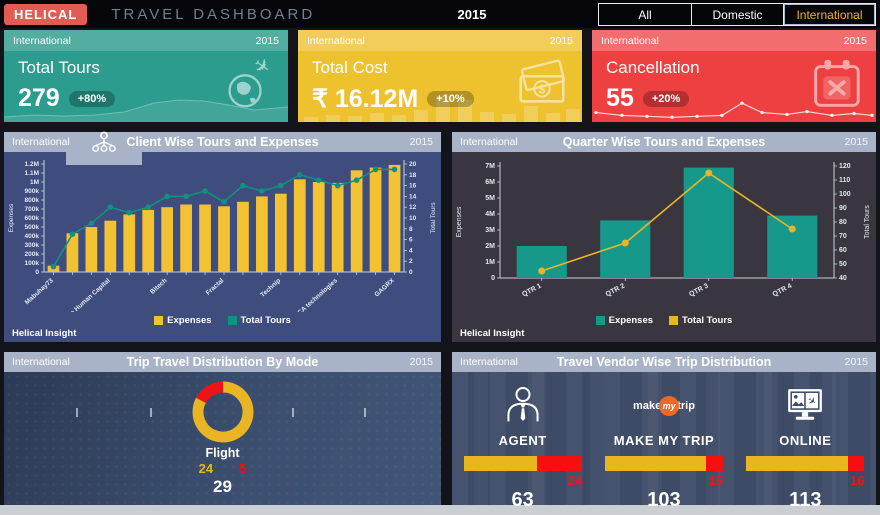 The width and height of the screenshot is (880, 515). I want to click on vendor-name: ONLINE, so click(805, 440).